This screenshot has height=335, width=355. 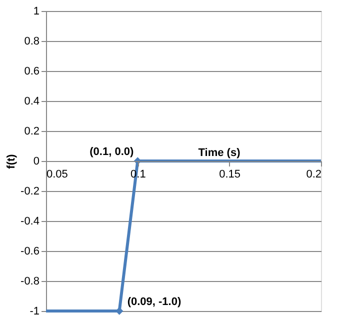 I want to click on y-tick-label: 0, so click(x=36, y=162).